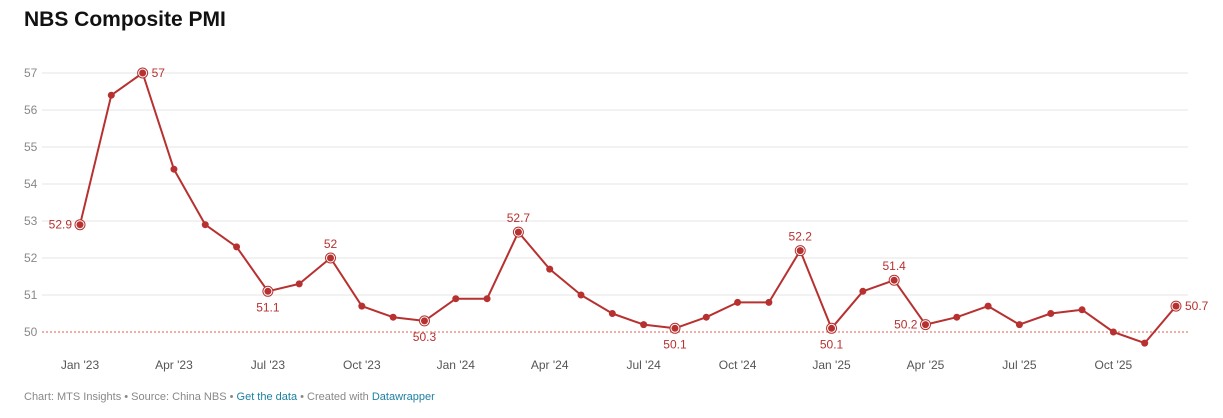 The image size is (1223, 418). I want to click on x-tick-label: Apr '23, so click(174, 365).